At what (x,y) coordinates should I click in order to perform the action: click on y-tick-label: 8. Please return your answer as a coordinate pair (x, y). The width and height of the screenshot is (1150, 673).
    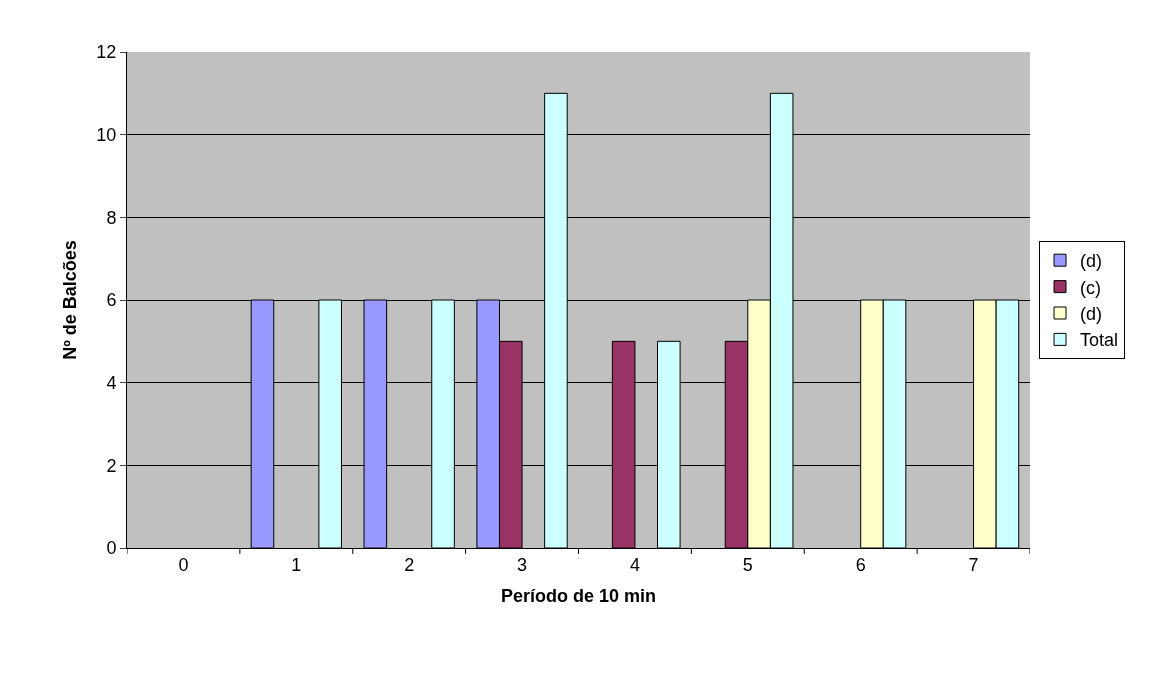
    Looking at the image, I should click on (111, 217).